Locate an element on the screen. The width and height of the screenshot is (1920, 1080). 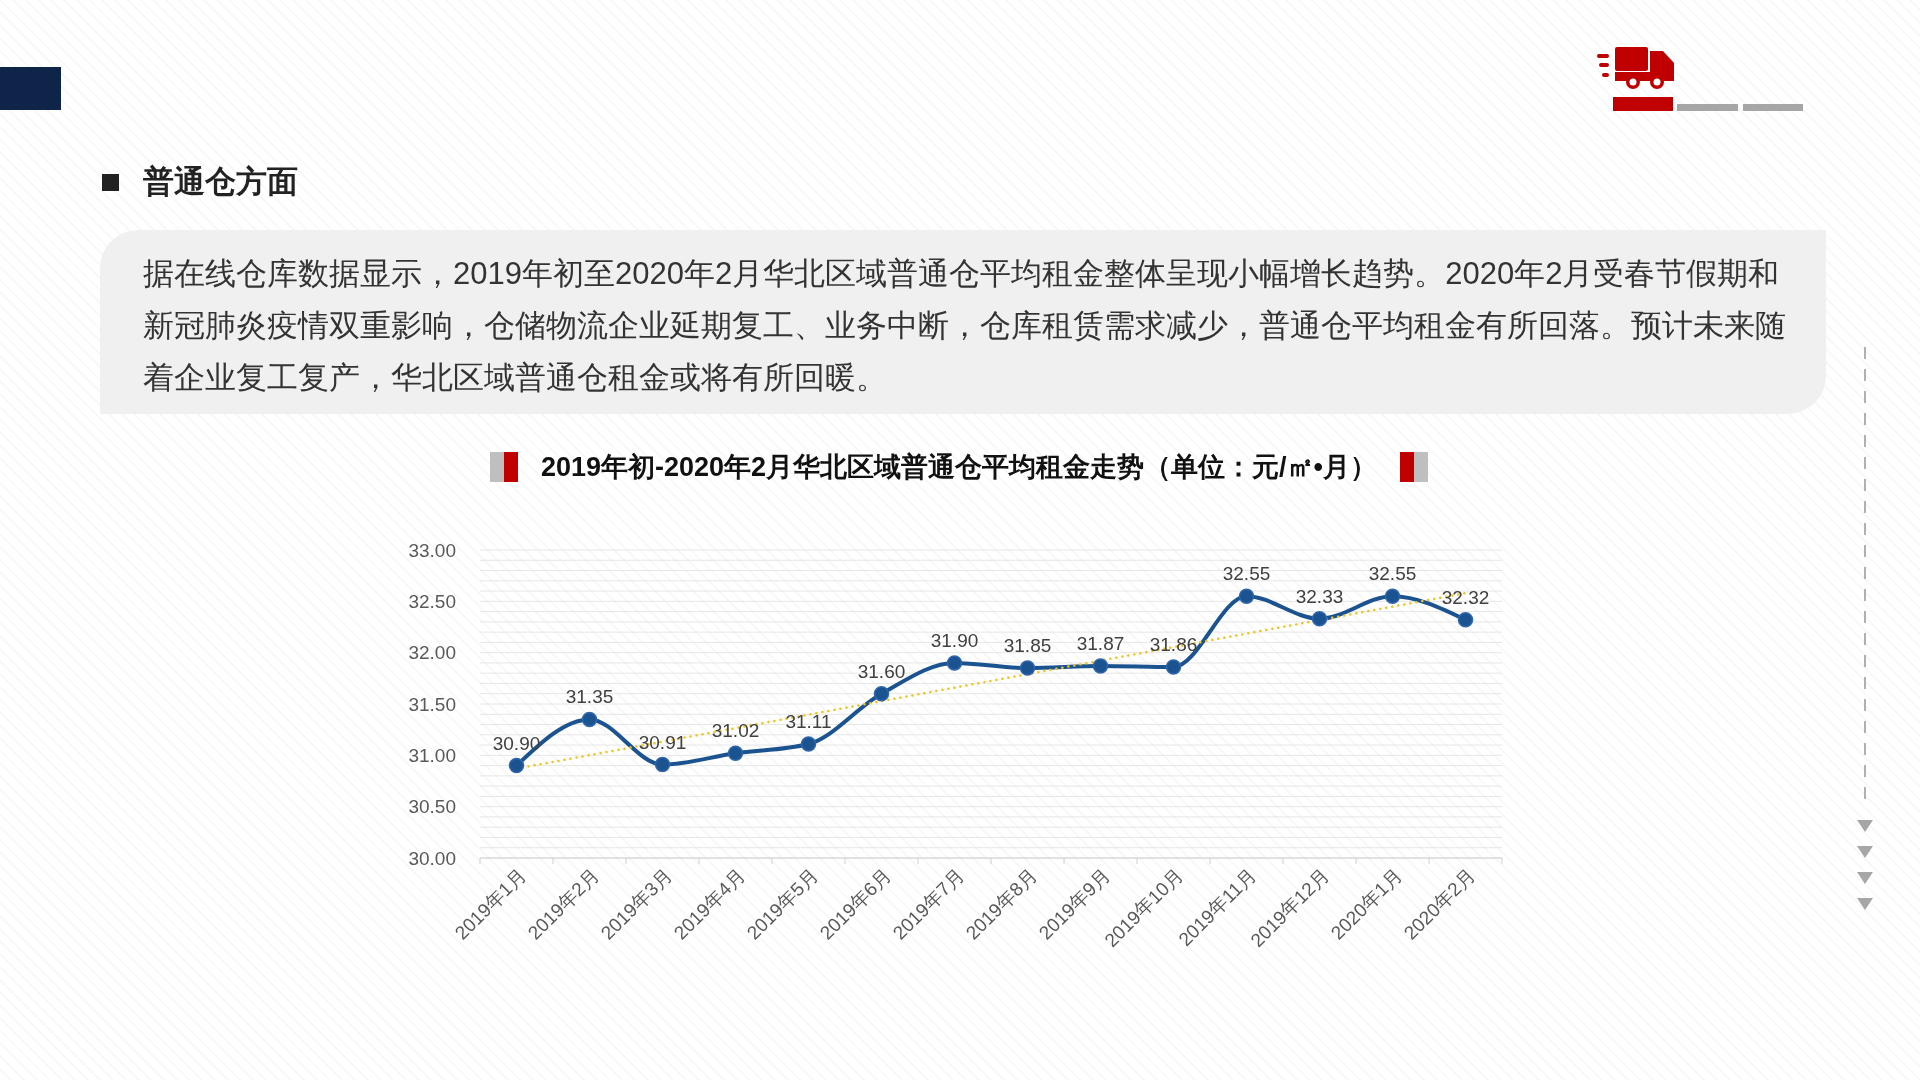
chart-title: 2019年初-2020年2月华北区域普通仓平均租金走势（单位：元/㎡•月） is located at coordinates (959, 467).